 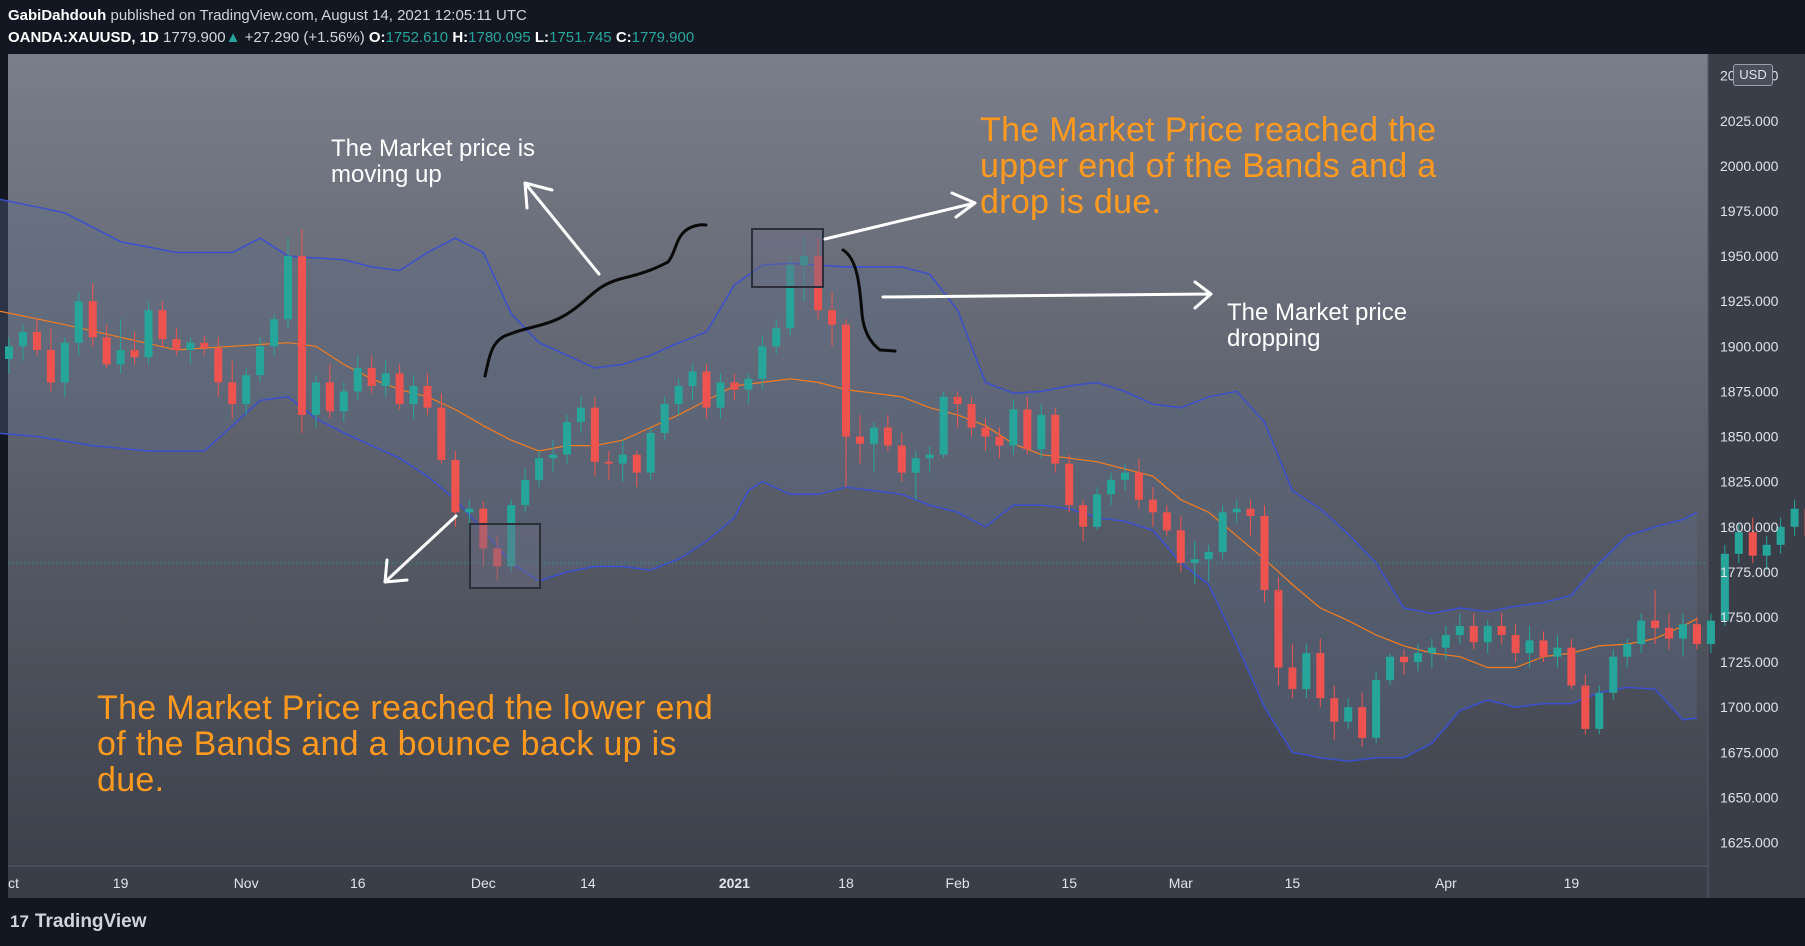 What do you see at coordinates (19, 921) in the screenshot?
I see `tradingview-logo-icon: 17` at bounding box center [19, 921].